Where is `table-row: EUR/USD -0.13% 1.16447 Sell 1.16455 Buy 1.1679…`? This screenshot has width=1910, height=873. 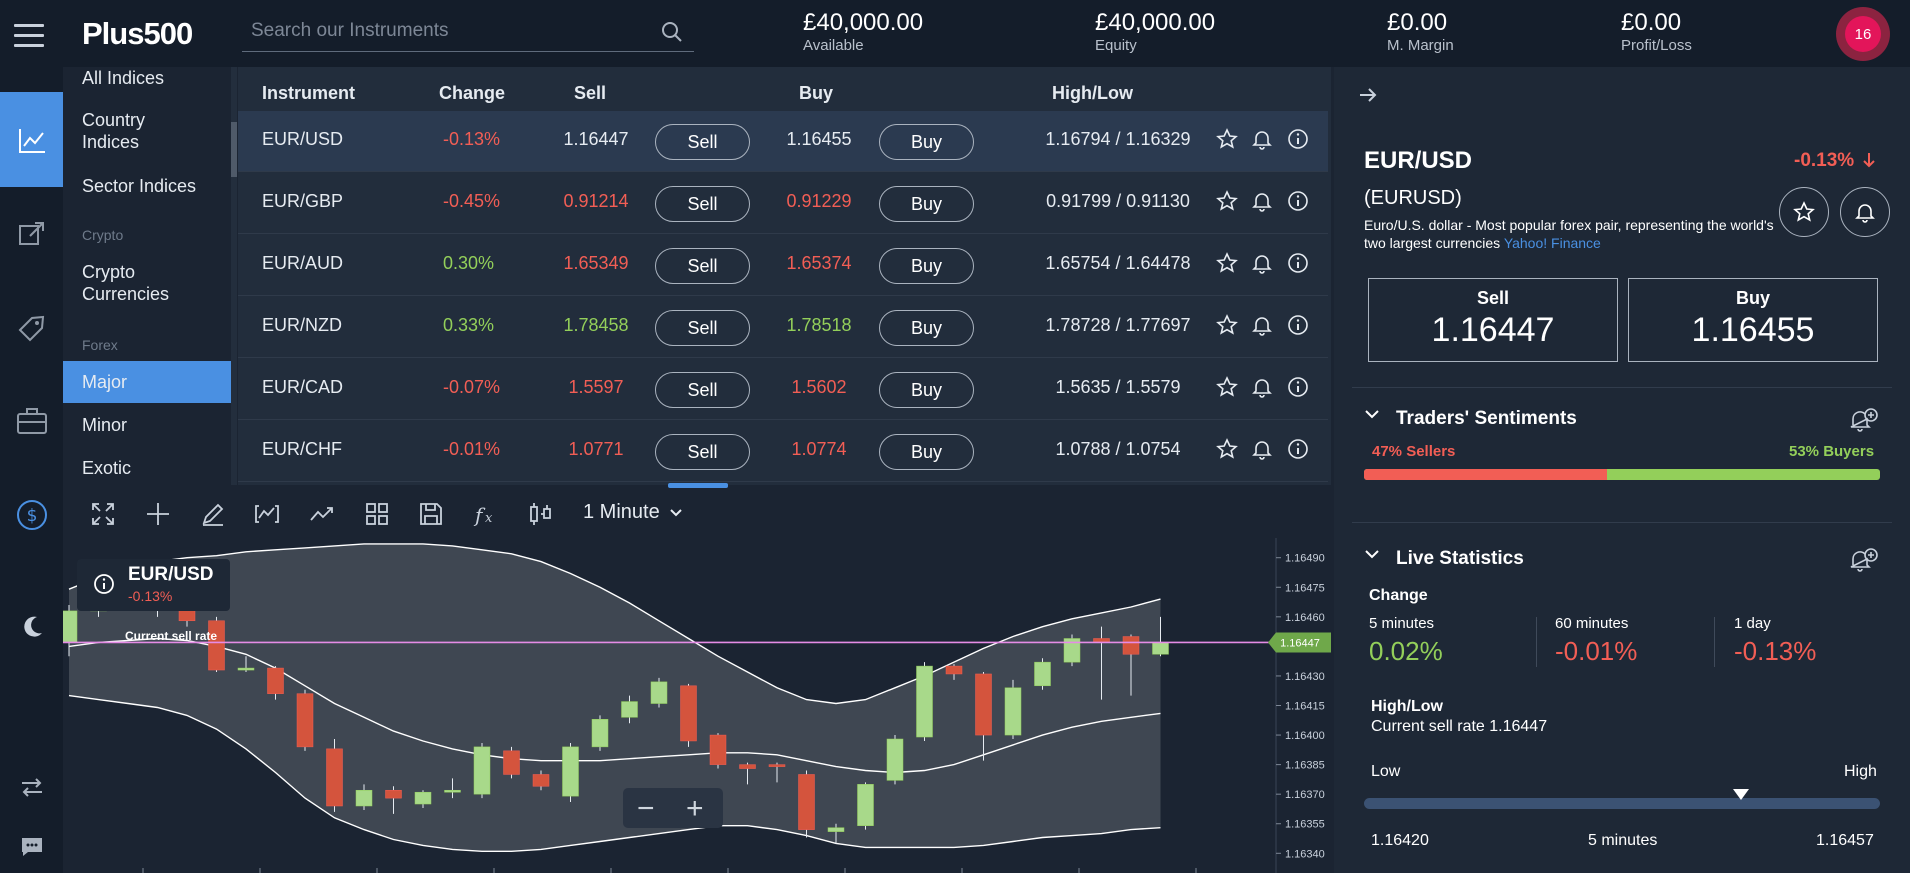
table-row: EUR/USD -0.13% 1.16447 Sell 1.16455 Buy 1.1679… is located at coordinates (783, 141).